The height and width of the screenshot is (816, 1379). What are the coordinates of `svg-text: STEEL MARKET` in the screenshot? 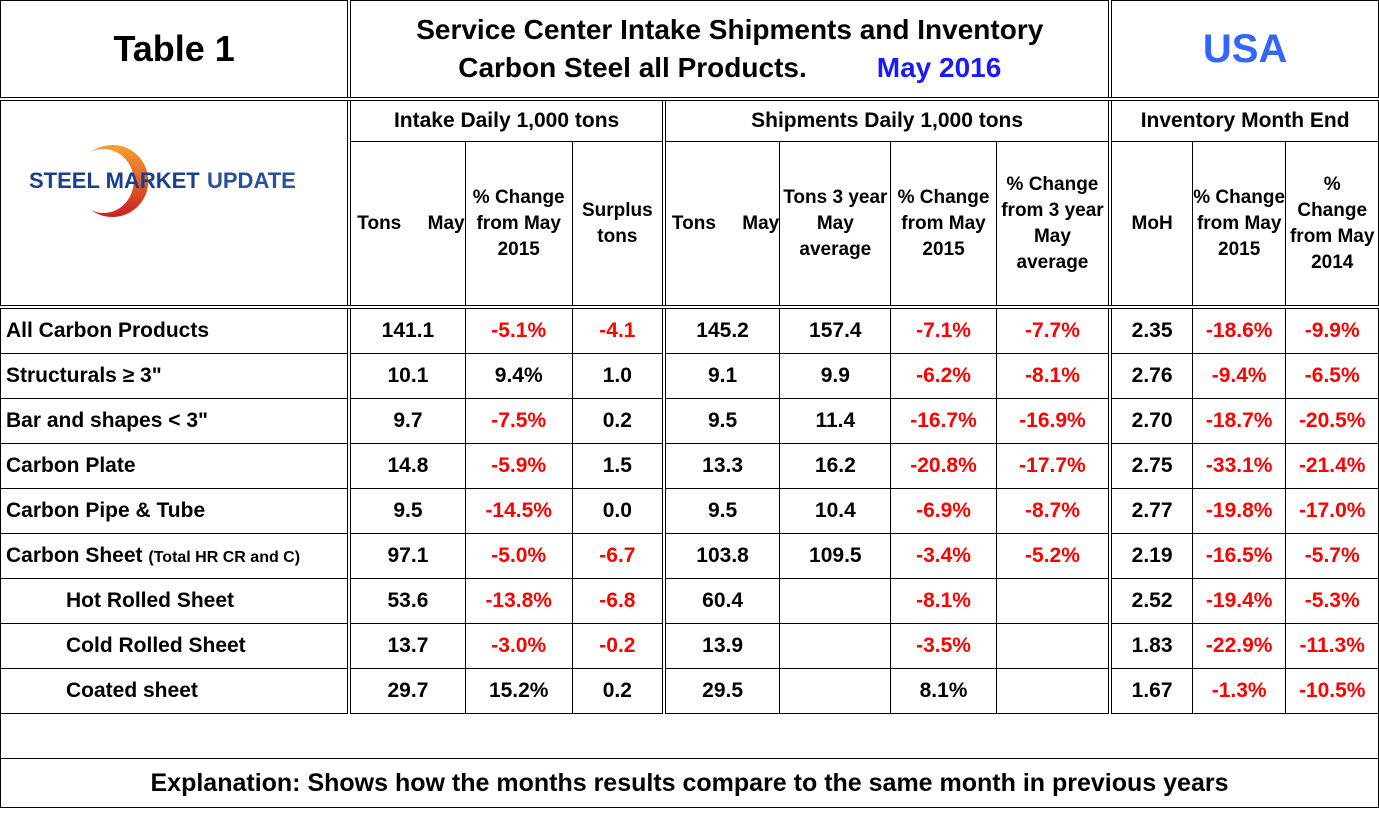 It's located at (114, 180).